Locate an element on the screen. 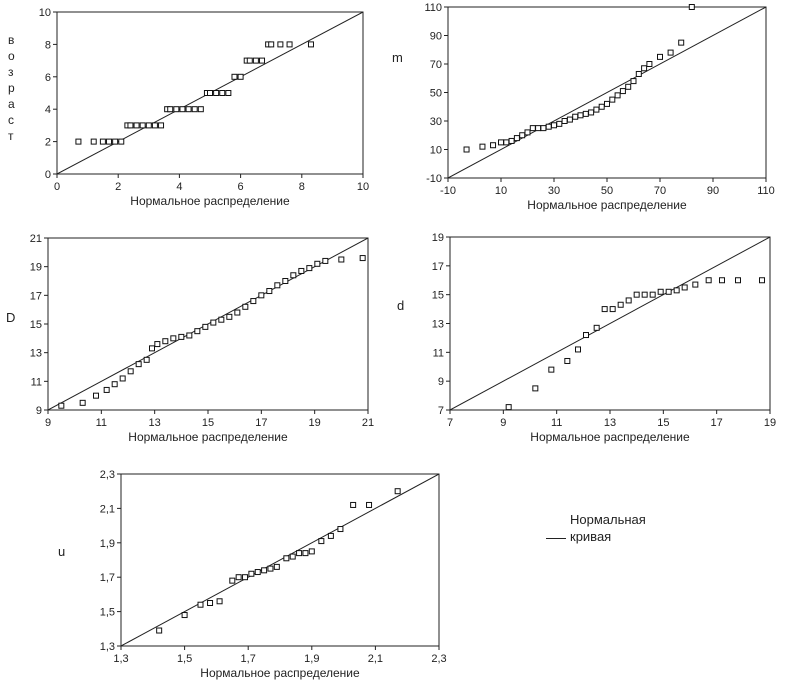  y-tick-label: 8 is located at coordinates (48, 45).